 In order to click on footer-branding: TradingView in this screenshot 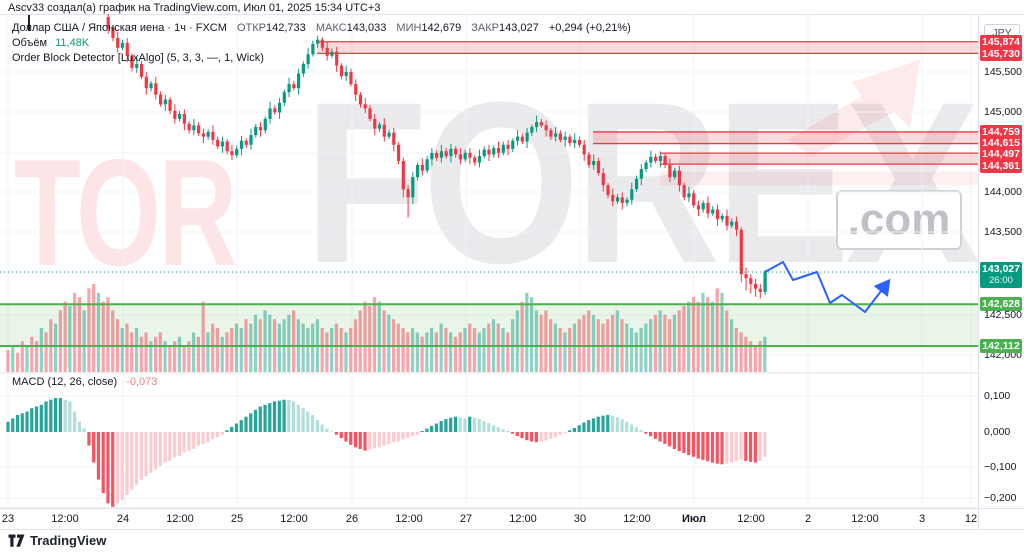, I will do `click(57, 540)`.